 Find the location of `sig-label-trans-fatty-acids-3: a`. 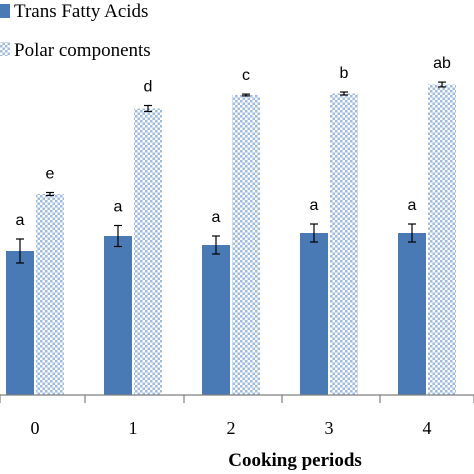

sig-label-trans-fatty-acids-3: a is located at coordinates (314, 205).